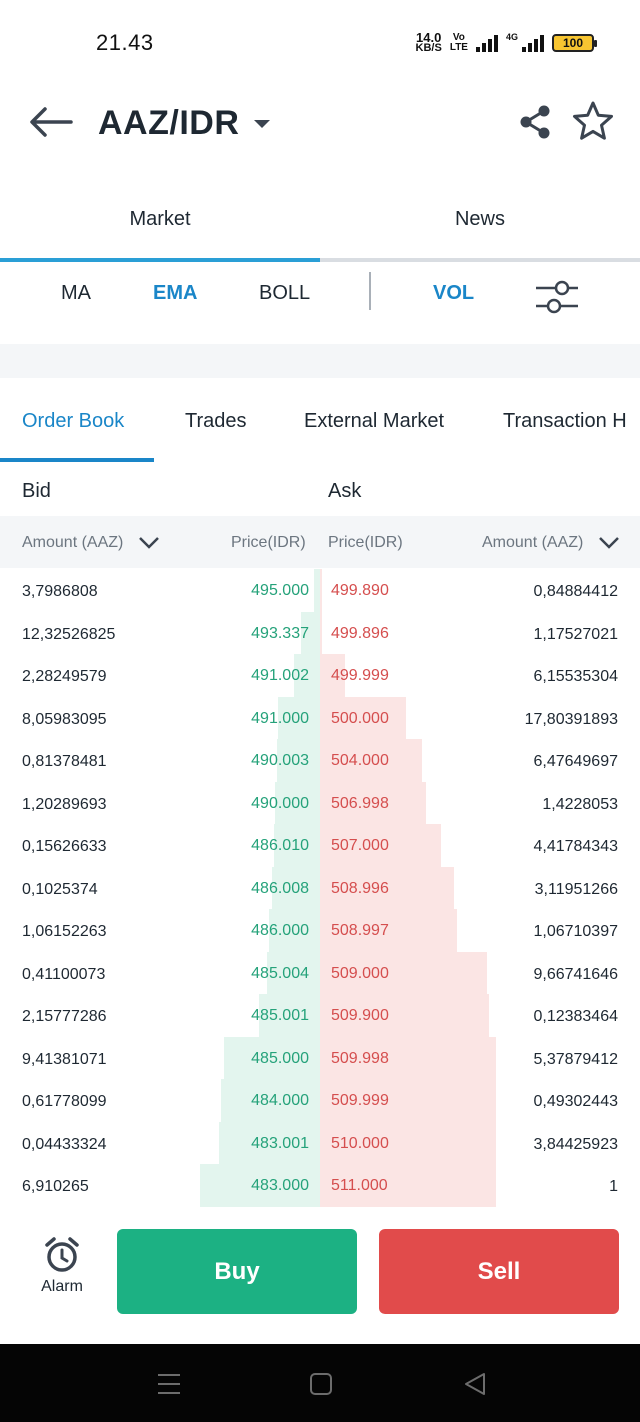 The image size is (640, 1422). I want to click on bid-price: 485.004, so click(280, 973).